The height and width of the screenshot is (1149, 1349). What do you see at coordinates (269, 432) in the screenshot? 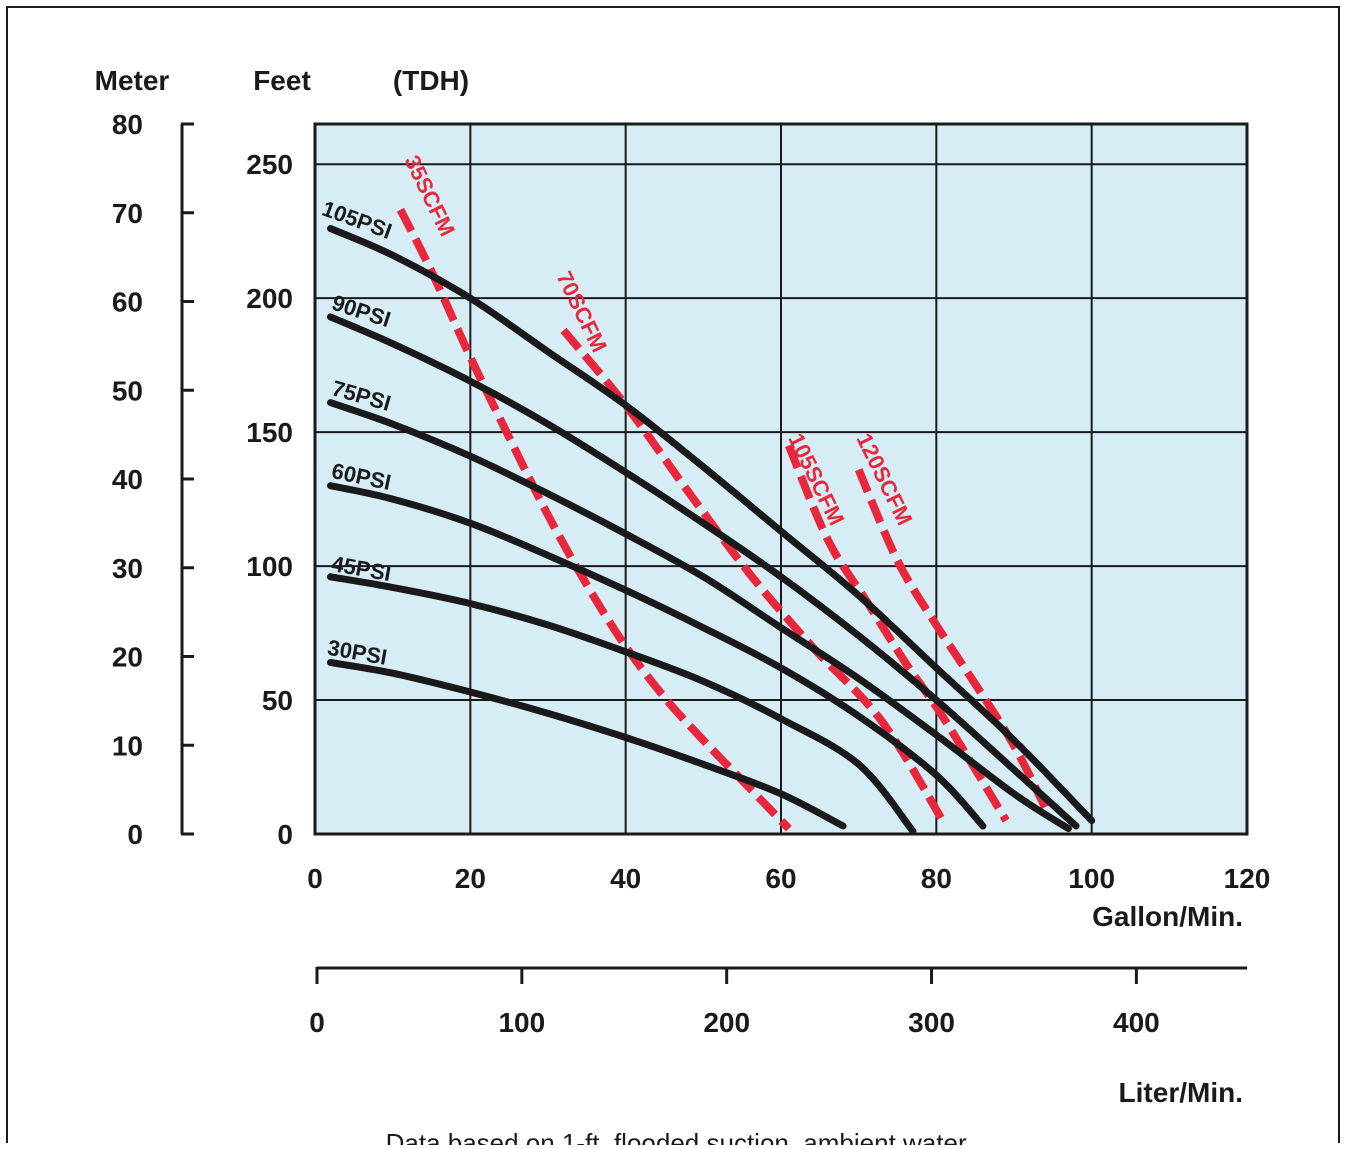
I see `feet-tick-label: 150` at bounding box center [269, 432].